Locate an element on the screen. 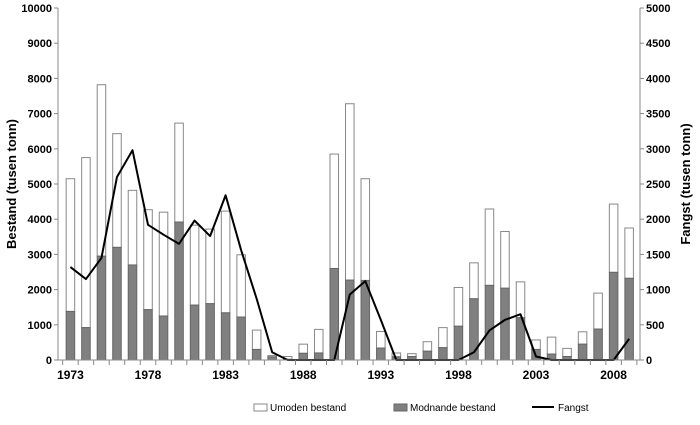  y-tick-label: 4000 is located at coordinates (40, 220).